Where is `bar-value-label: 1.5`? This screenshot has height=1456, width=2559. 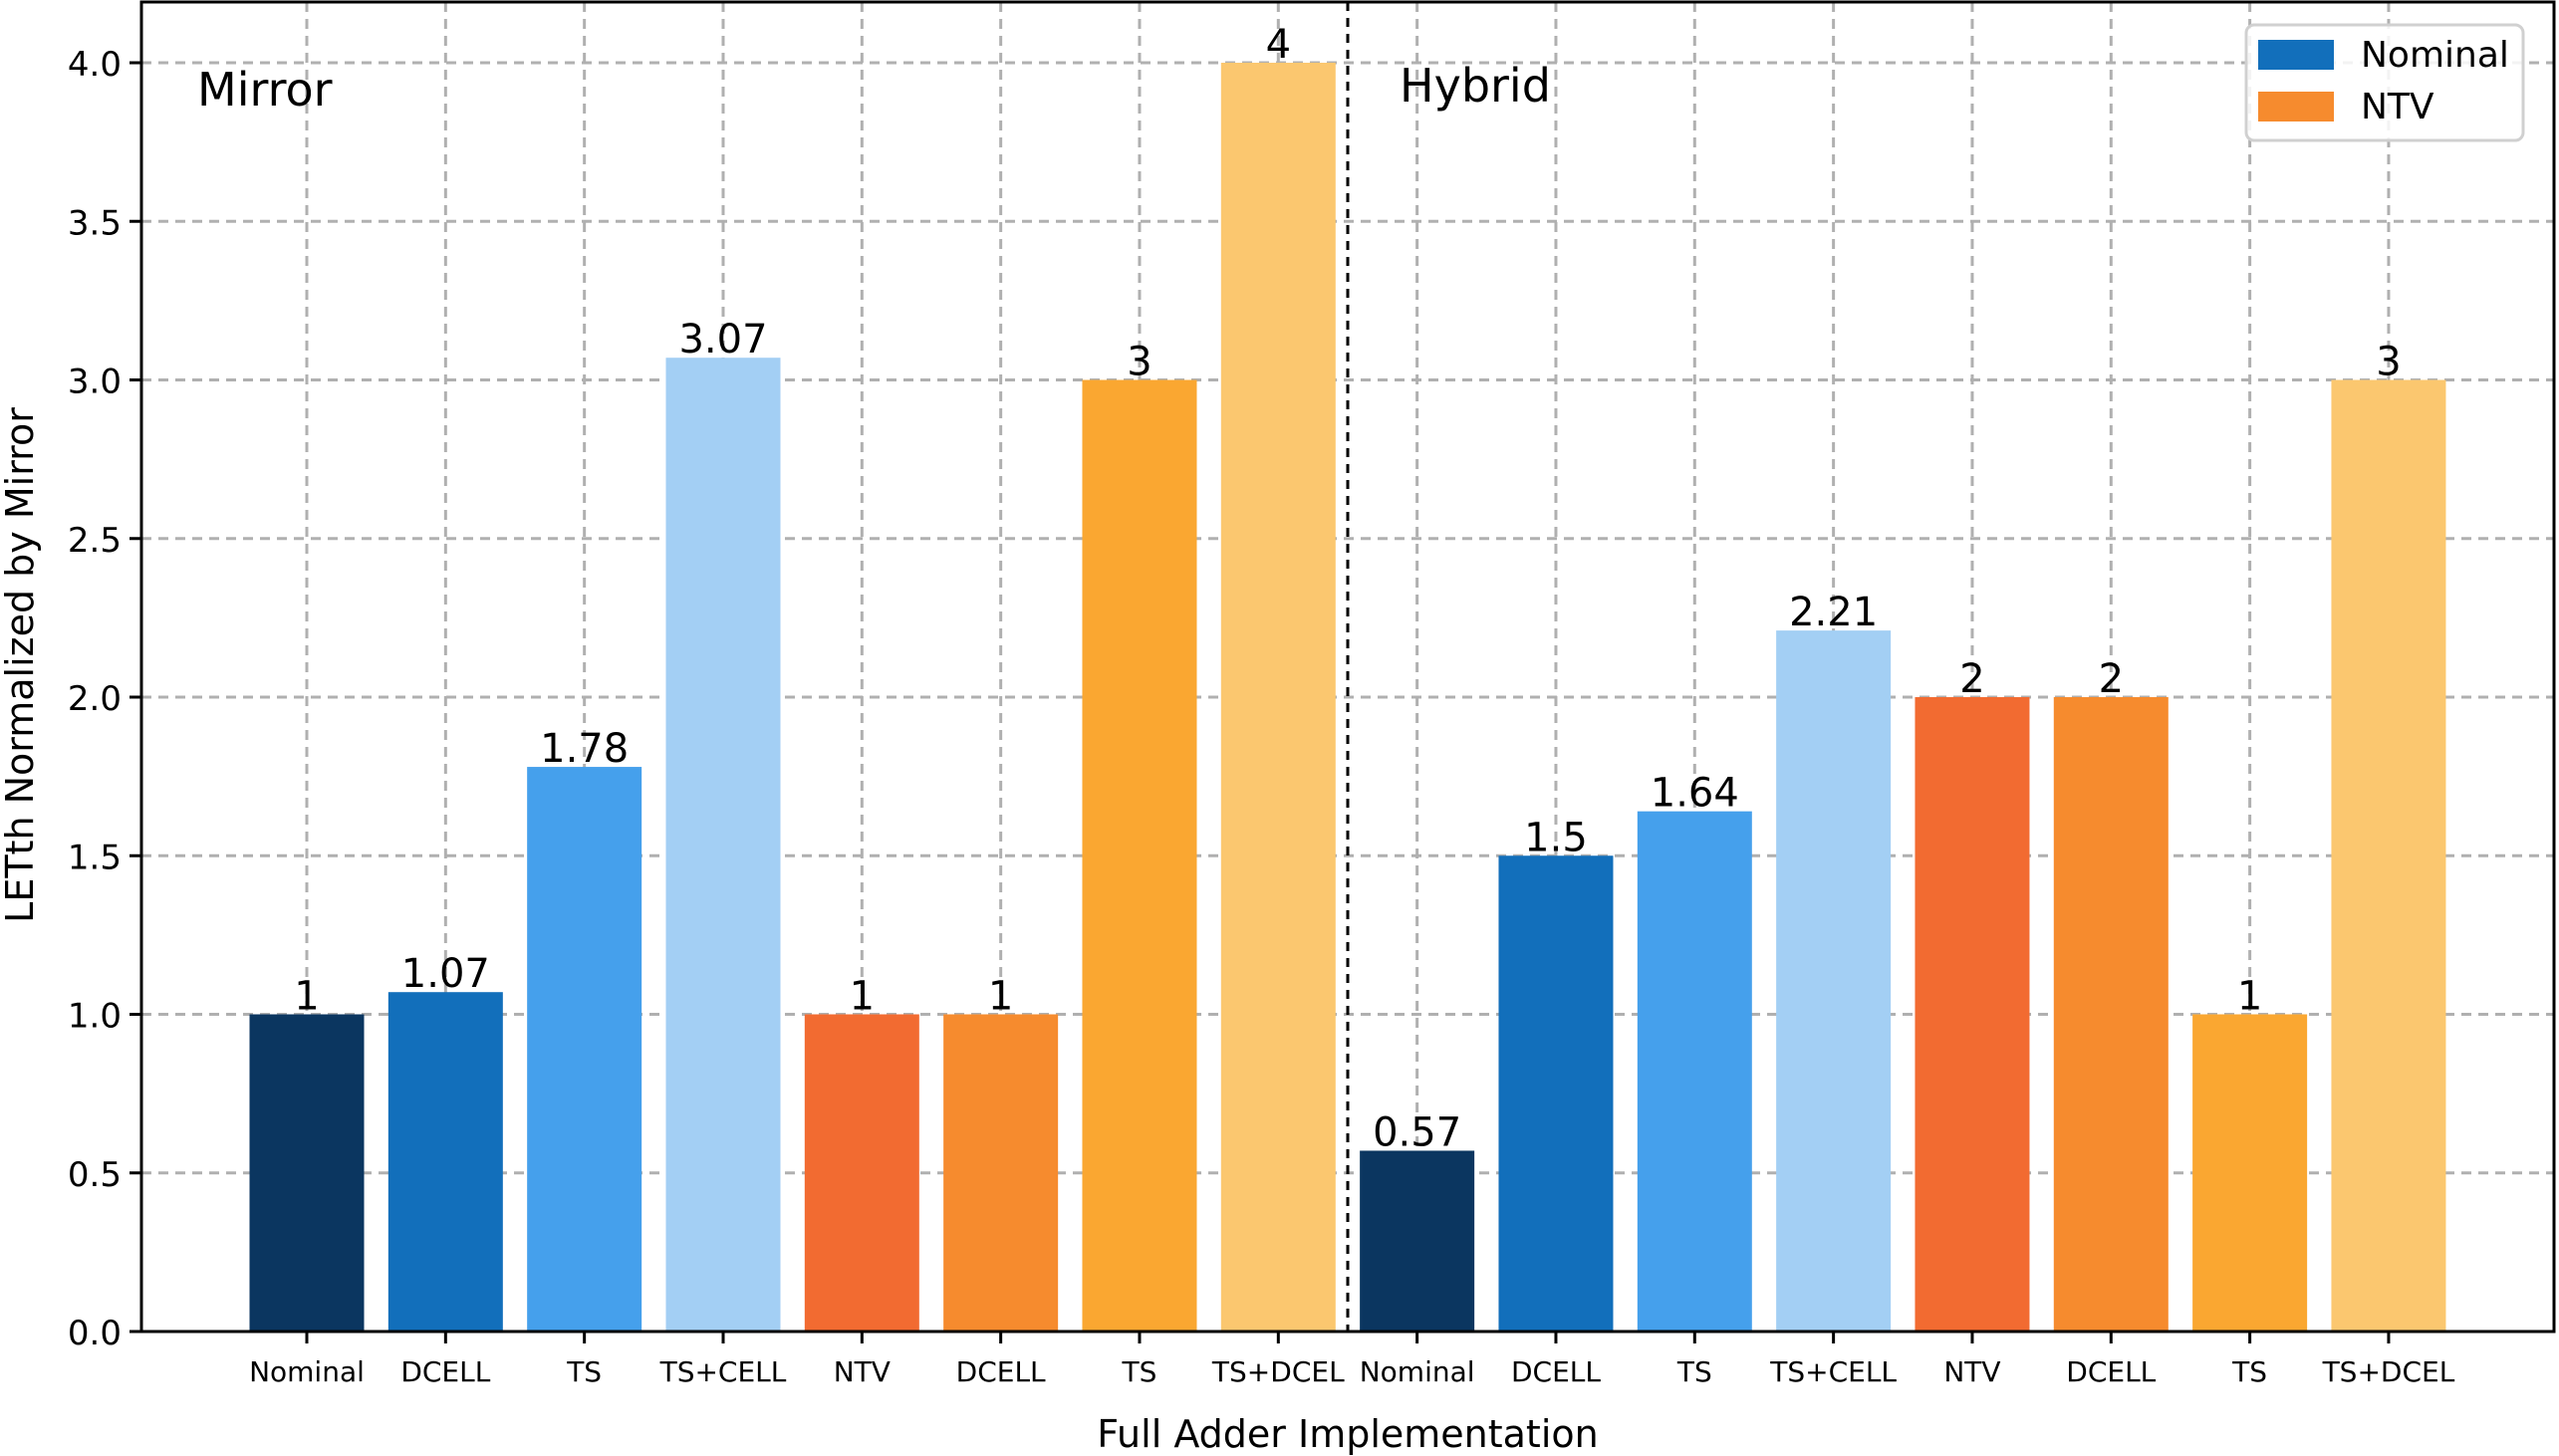 bar-value-label: 1.5 is located at coordinates (1556, 837).